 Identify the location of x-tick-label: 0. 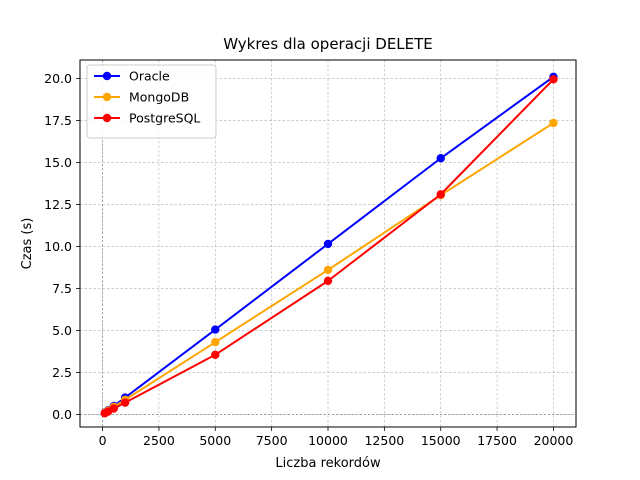
(103, 440).